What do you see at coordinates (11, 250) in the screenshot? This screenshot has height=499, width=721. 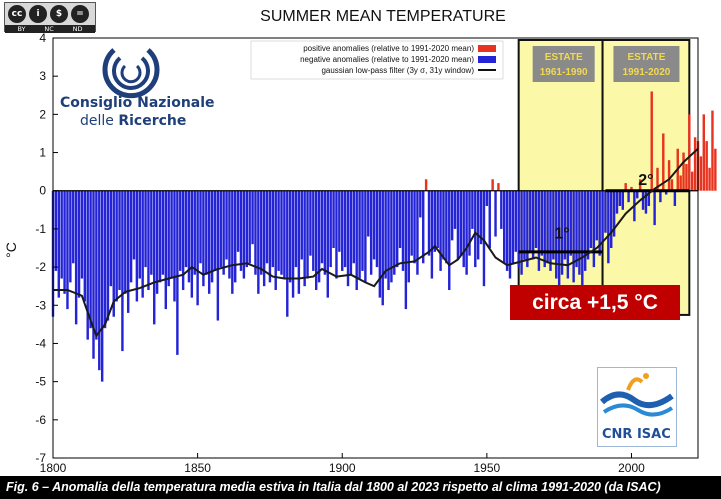 I see `y-axis-label: °C` at bounding box center [11, 250].